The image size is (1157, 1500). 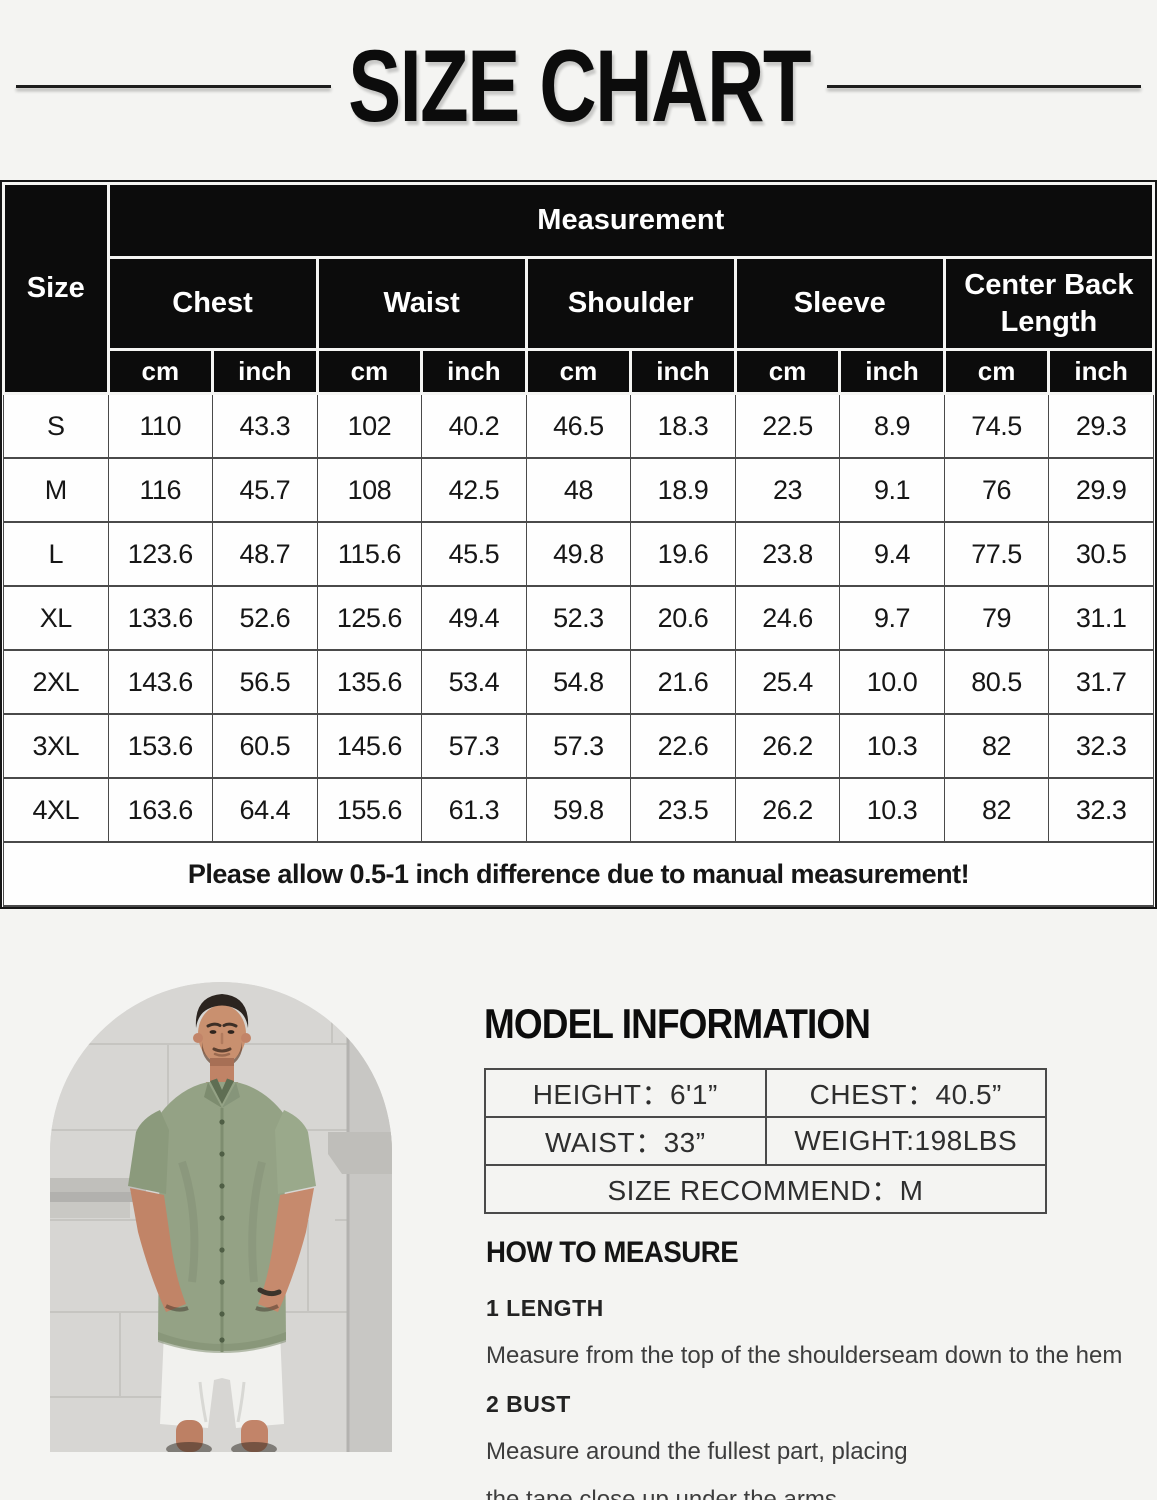 What do you see at coordinates (983, 86) in the screenshot?
I see `title-rule-right` at bounding box center [983, 86].